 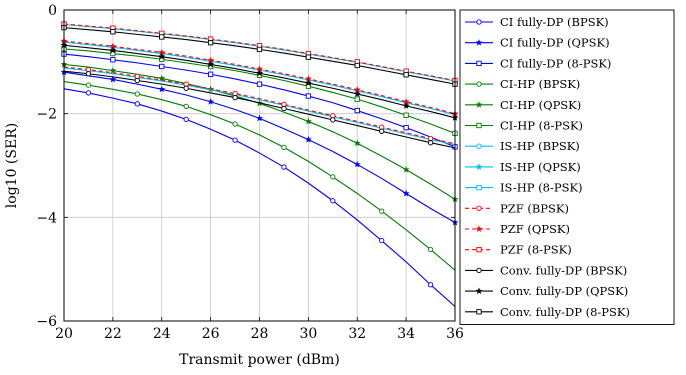 What do you see at coordinates (554, 22) in the screenshot?
I see `legend-label: CI fully-DP (BPSK)` at bounding box center [554, 22].